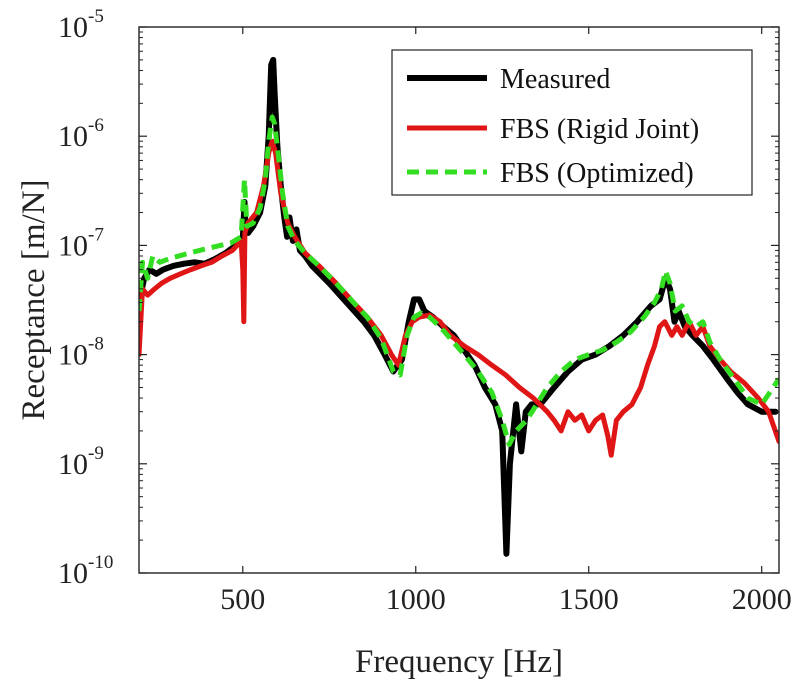 The image size is (800, 683). What do you see at coordinates (589, 599) in the screenshot?
I see `x-tick-label: 1500` at bounding box center [589, 599].